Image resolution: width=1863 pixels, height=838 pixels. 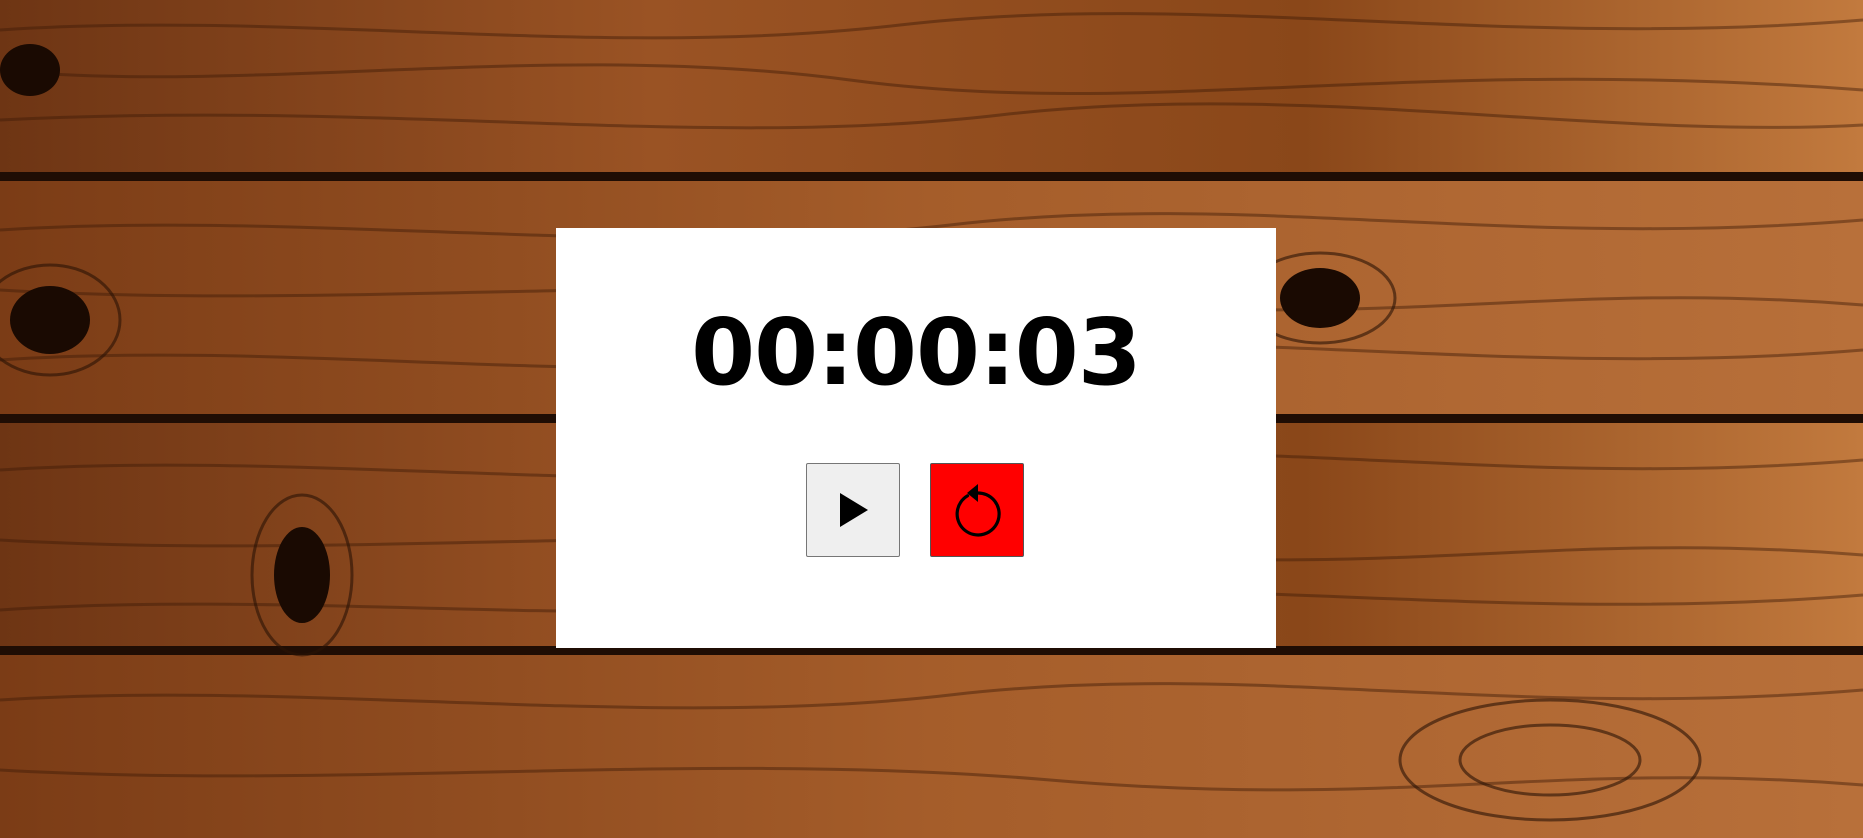 I want to click on play-icon, so click(x=854, y=510).